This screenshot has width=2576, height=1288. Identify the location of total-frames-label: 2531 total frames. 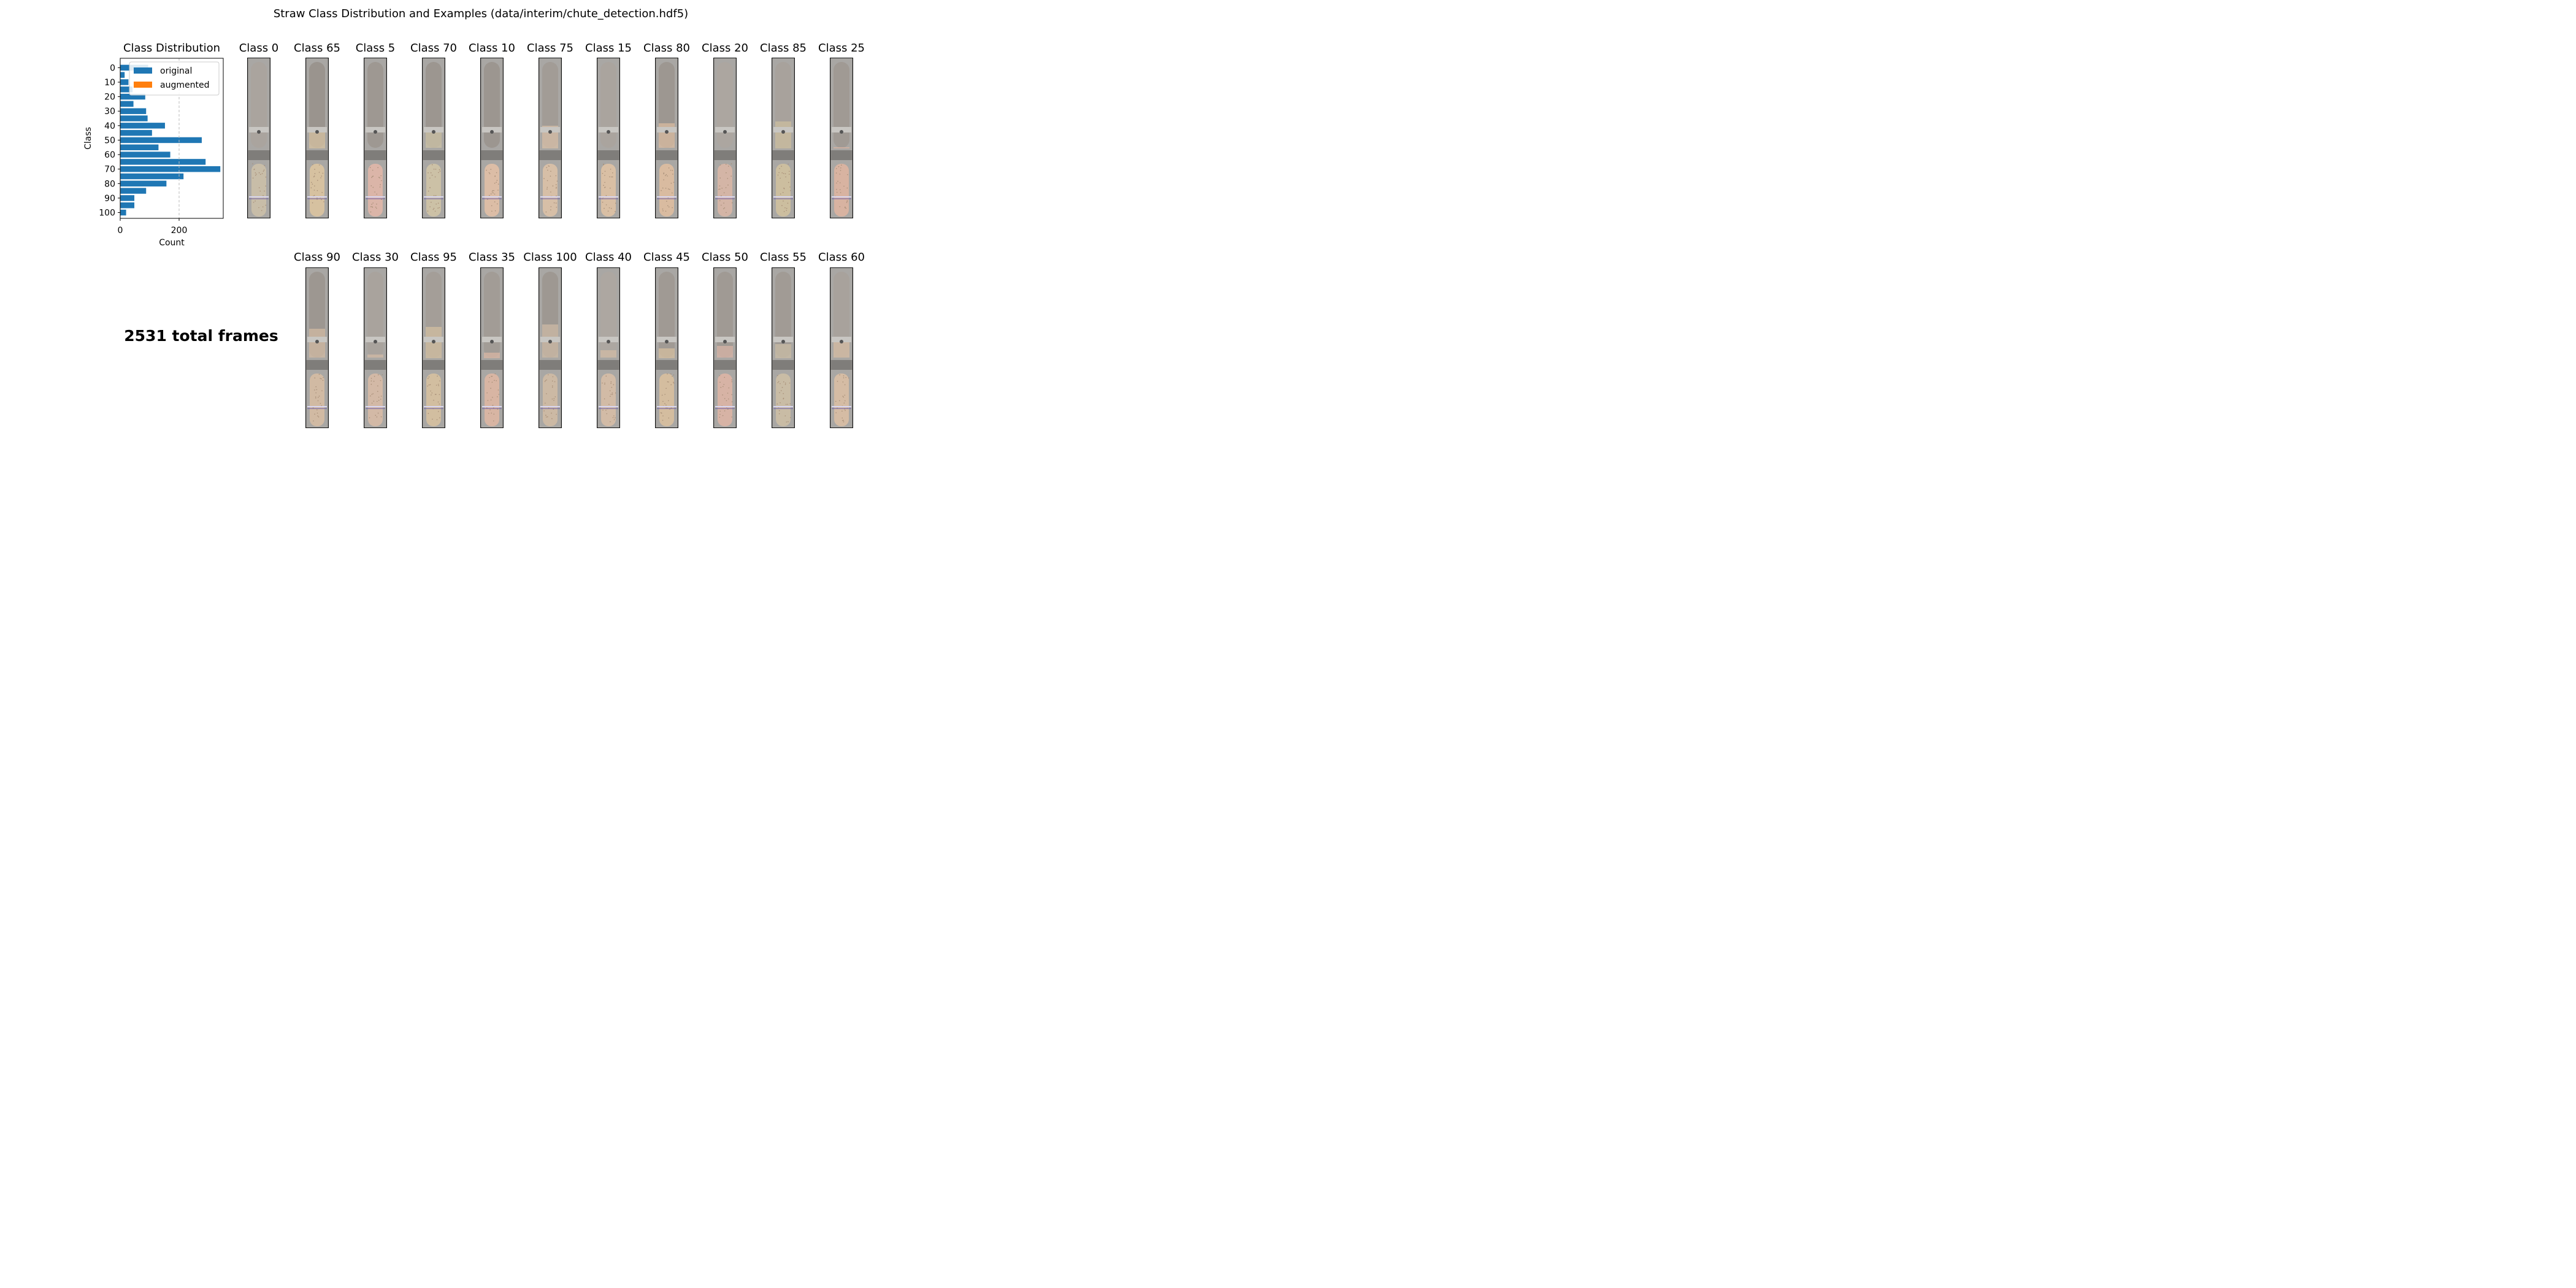
(201, 336).